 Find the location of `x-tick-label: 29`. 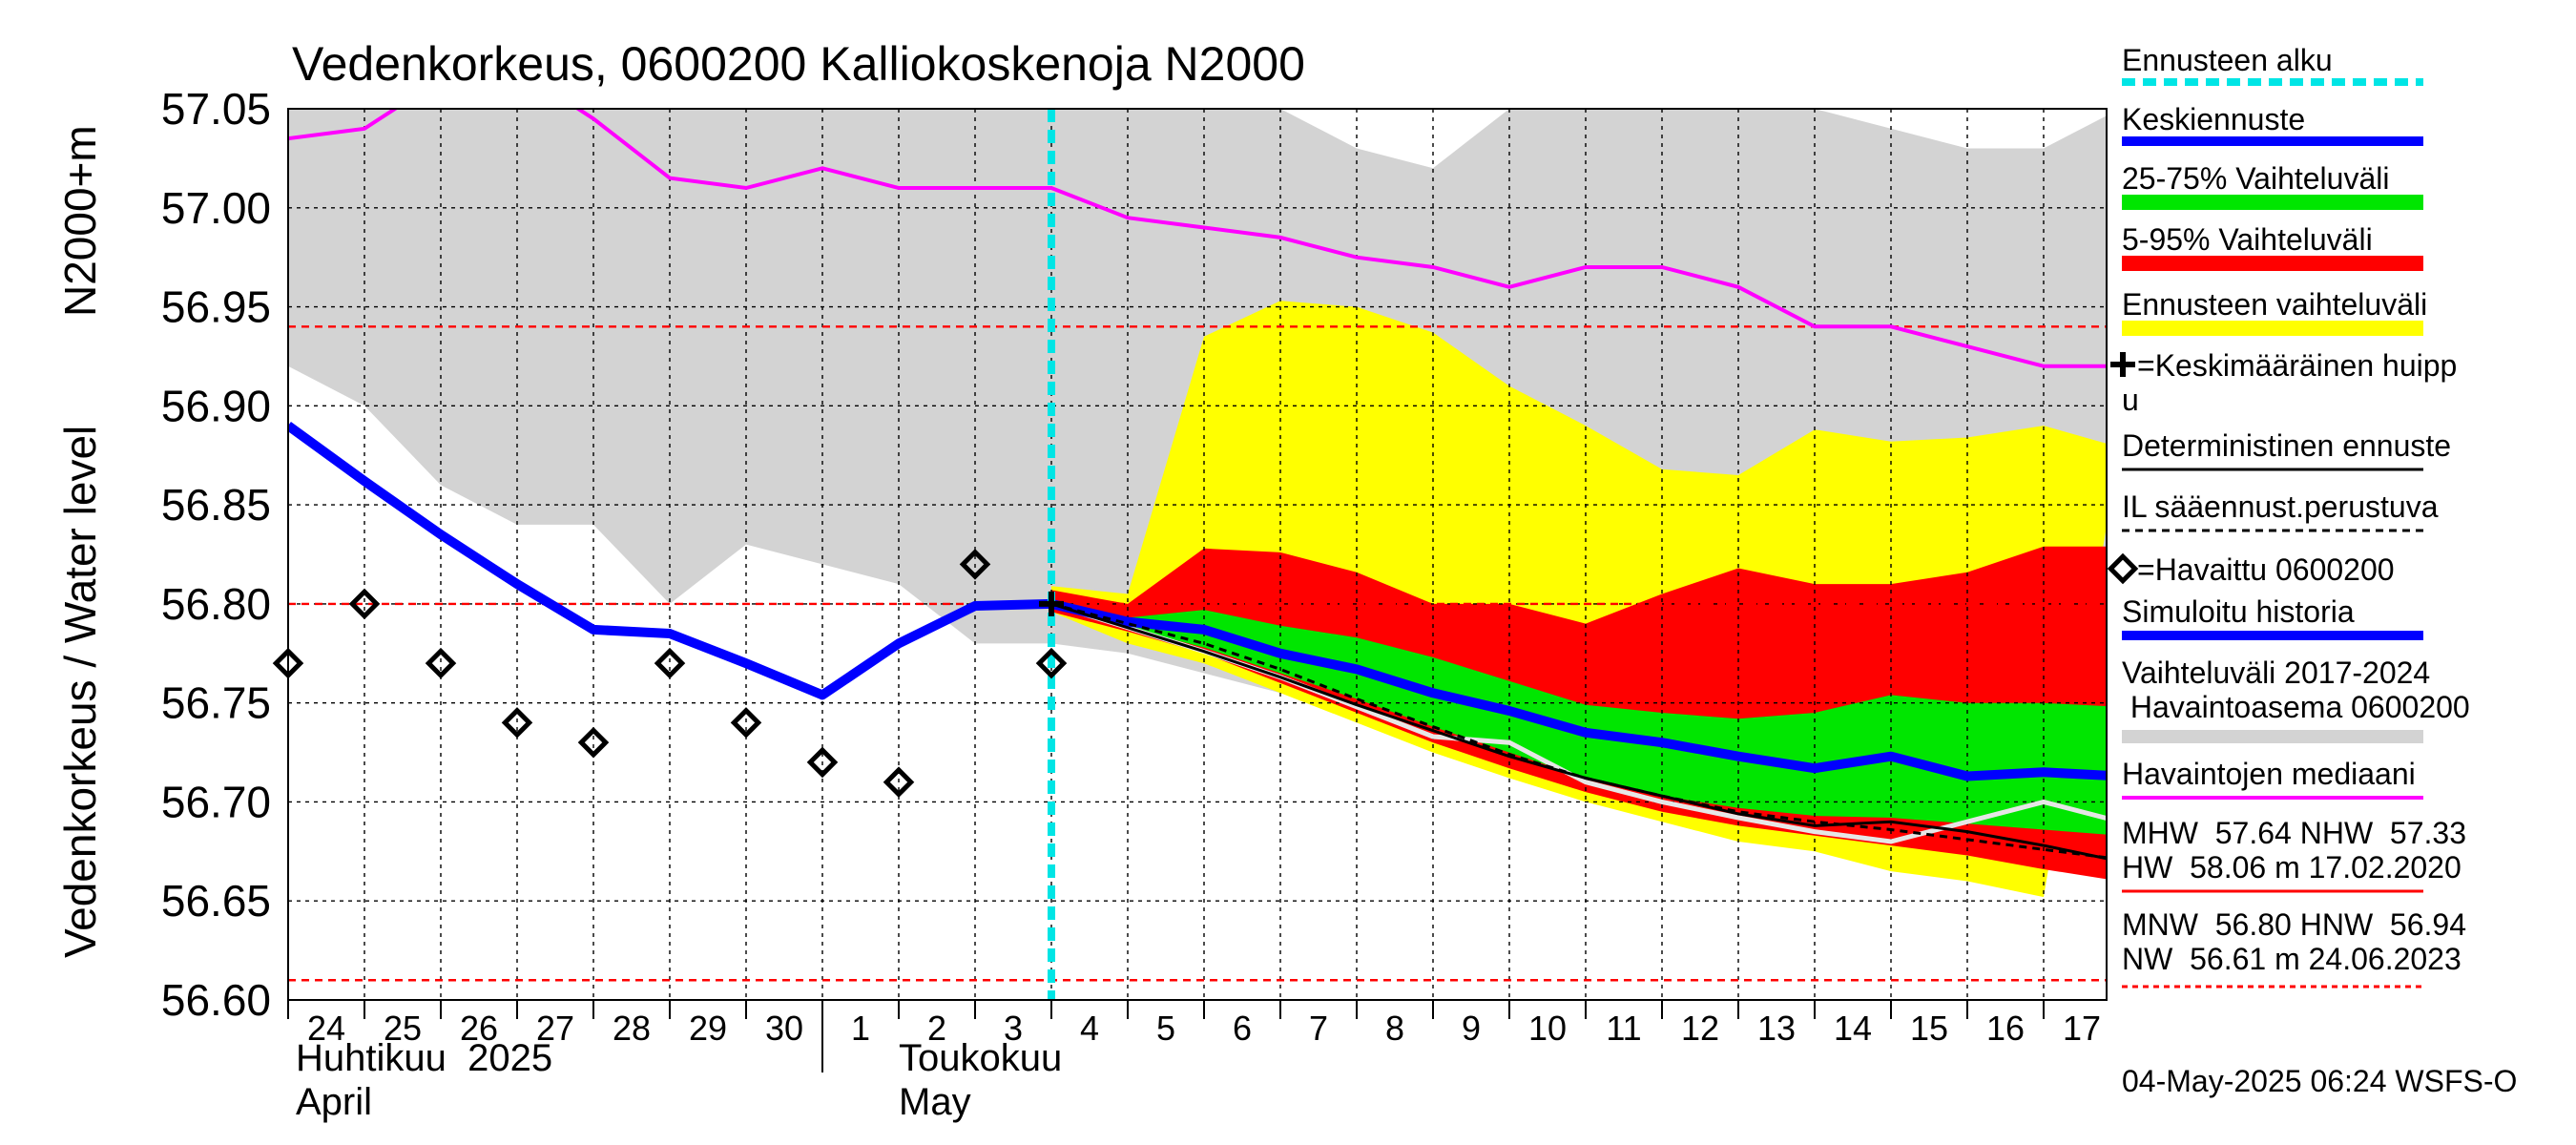

x-tick-label: 29 is located at coordinates (708, 1029).